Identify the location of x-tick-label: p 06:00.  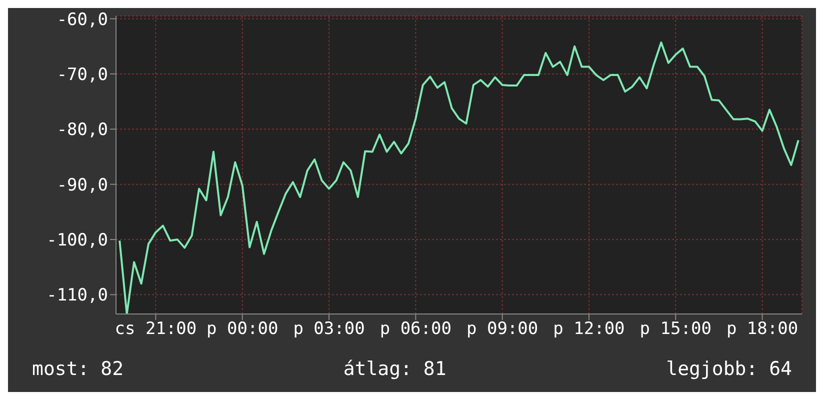
(416, 329).